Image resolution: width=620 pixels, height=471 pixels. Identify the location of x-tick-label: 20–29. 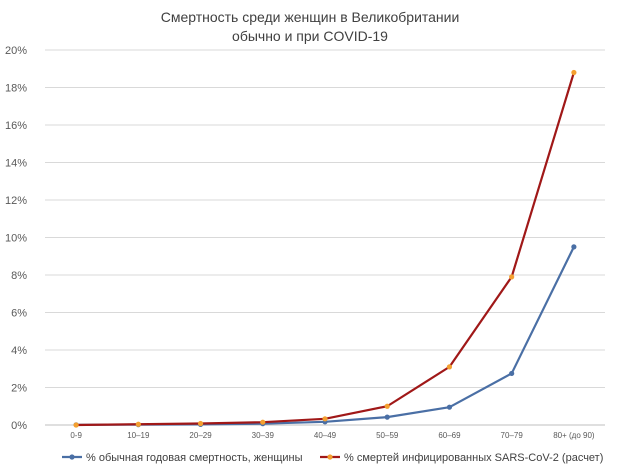
(200, 435).